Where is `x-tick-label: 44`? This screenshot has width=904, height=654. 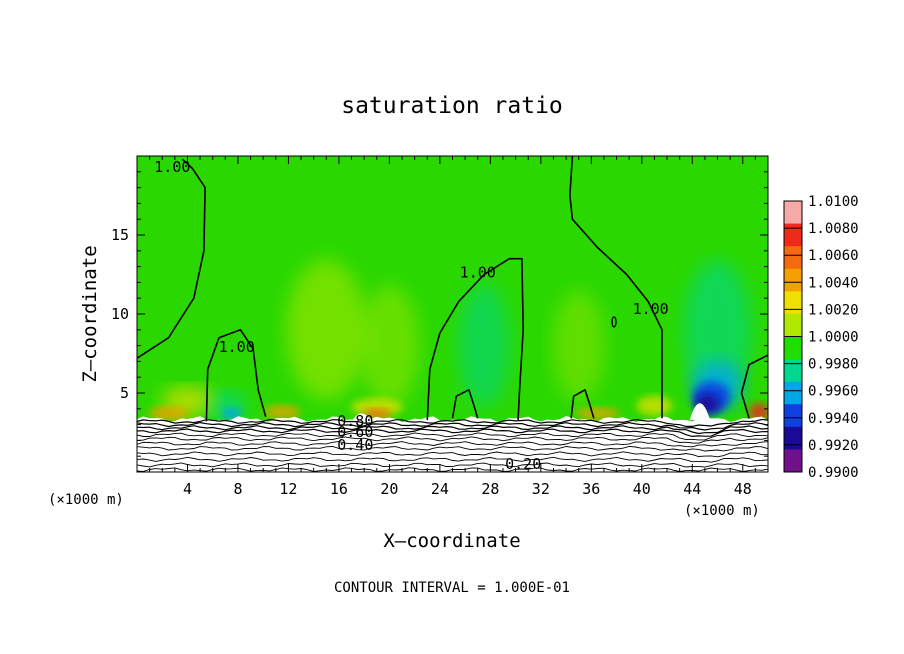 x-tick-label: 44 is located at coordinates (692, 489).